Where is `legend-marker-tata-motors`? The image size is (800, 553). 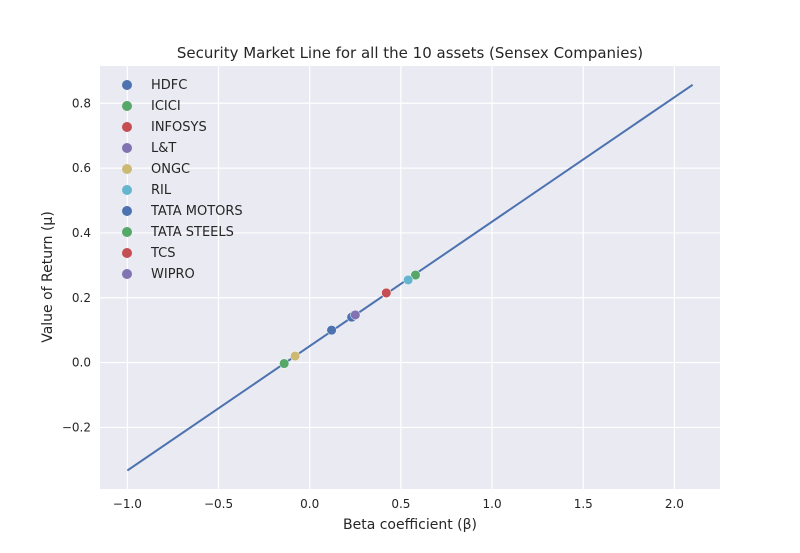
legend-marker-tata-motors is located at coordinates (127, 211).